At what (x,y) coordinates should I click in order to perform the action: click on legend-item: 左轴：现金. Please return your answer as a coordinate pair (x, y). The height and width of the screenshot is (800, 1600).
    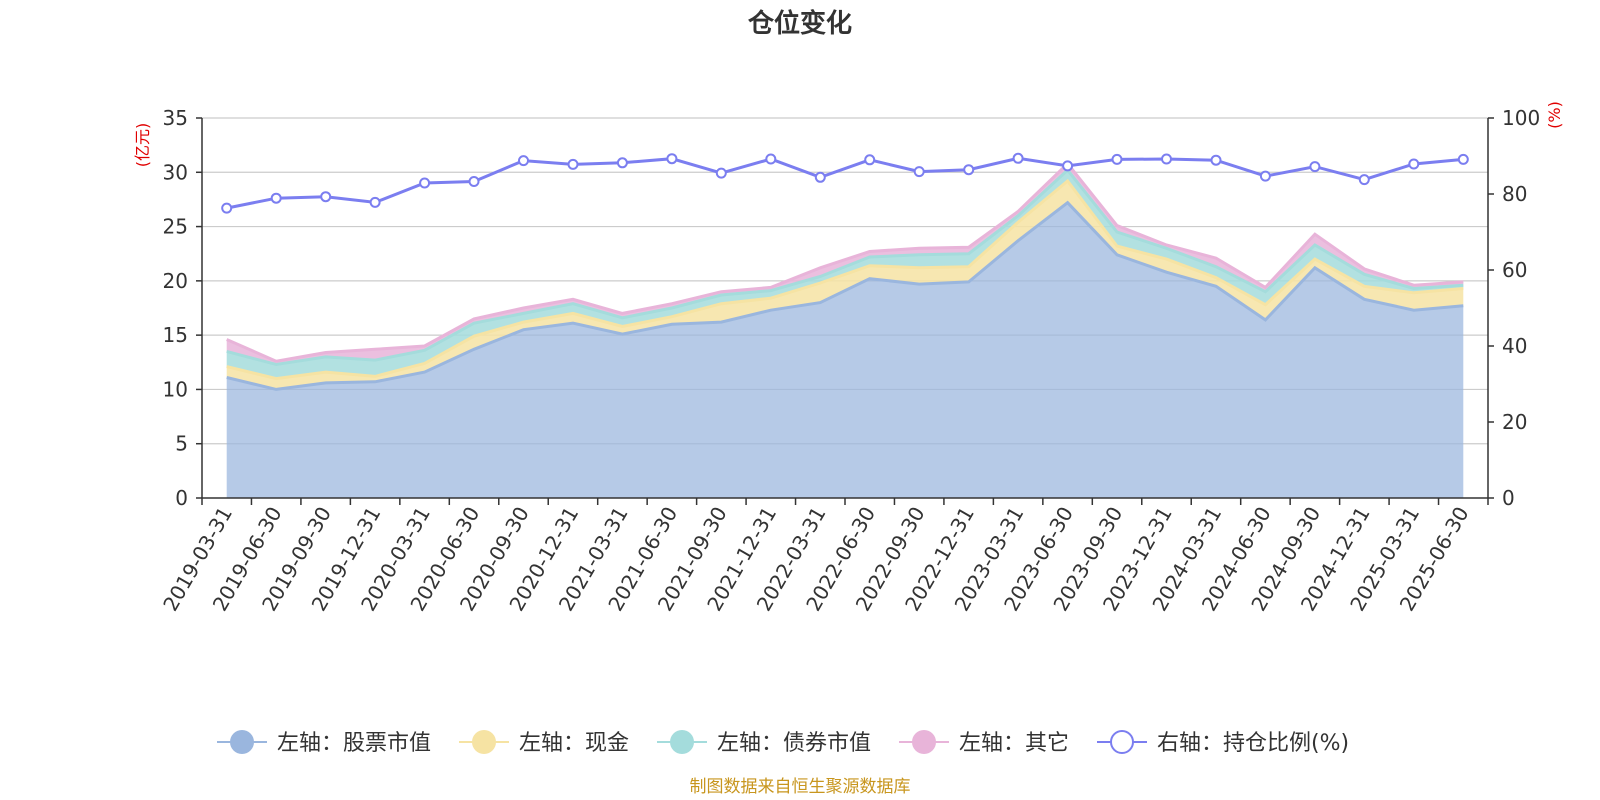
    Looking at the image, I should click on (544, 743).